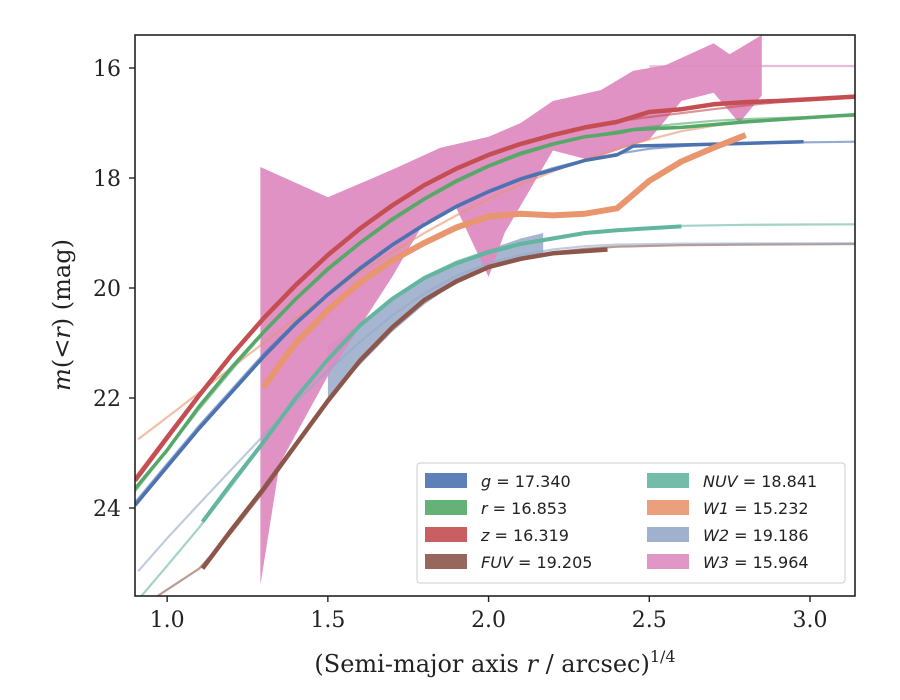  Describe the element at coordinates (494, 662) in the screenshot. I see `x-axis-title: (Semi-major axis r / arcsec)1/4` at that location.